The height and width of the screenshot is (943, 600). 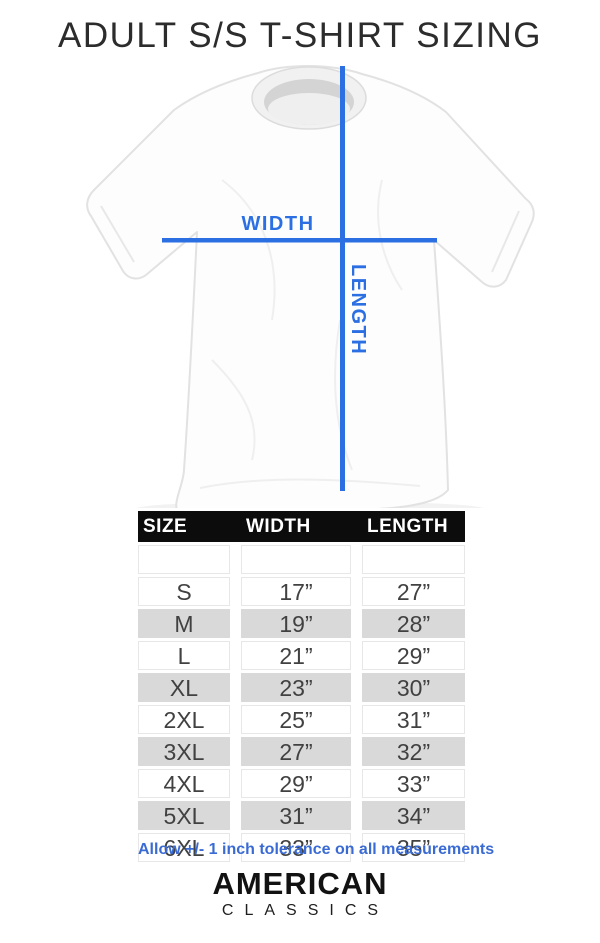 What do you see at coordinates (296, 559) in the screenshot?
I see `width-cell` at bounding box center [296, 559].